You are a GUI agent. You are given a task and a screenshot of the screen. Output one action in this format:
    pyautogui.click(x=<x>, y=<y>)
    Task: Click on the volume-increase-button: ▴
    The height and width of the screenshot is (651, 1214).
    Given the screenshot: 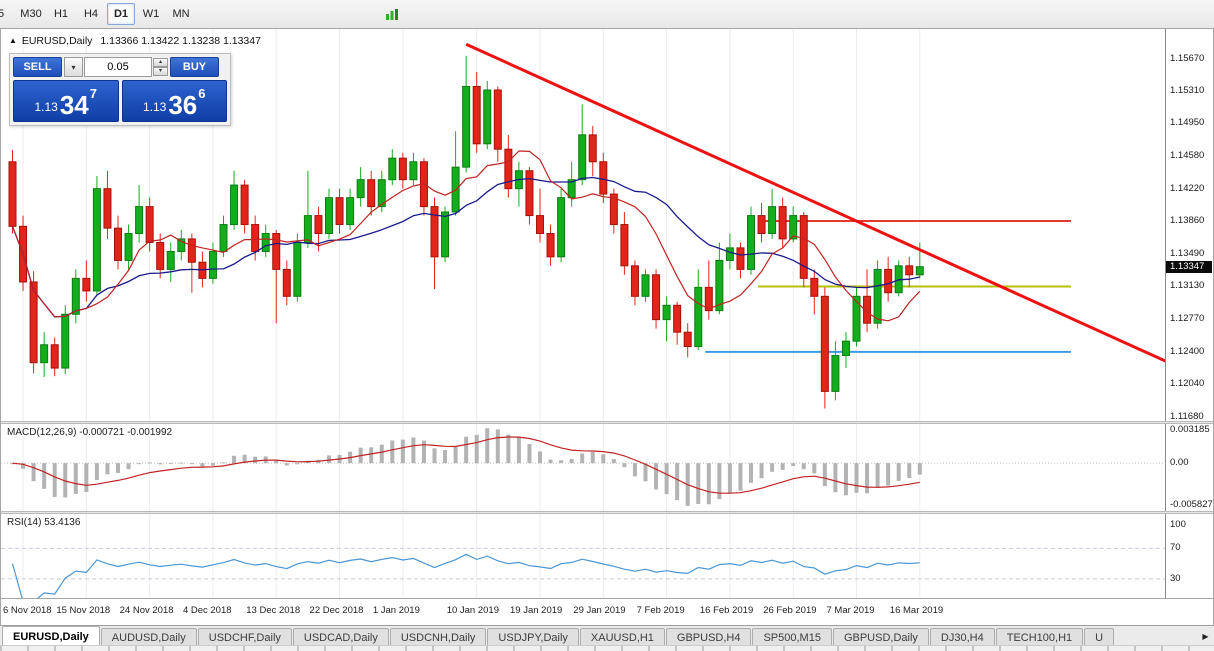 What is the action you would take?
    pyautogui.click(x=160, y=62)
    